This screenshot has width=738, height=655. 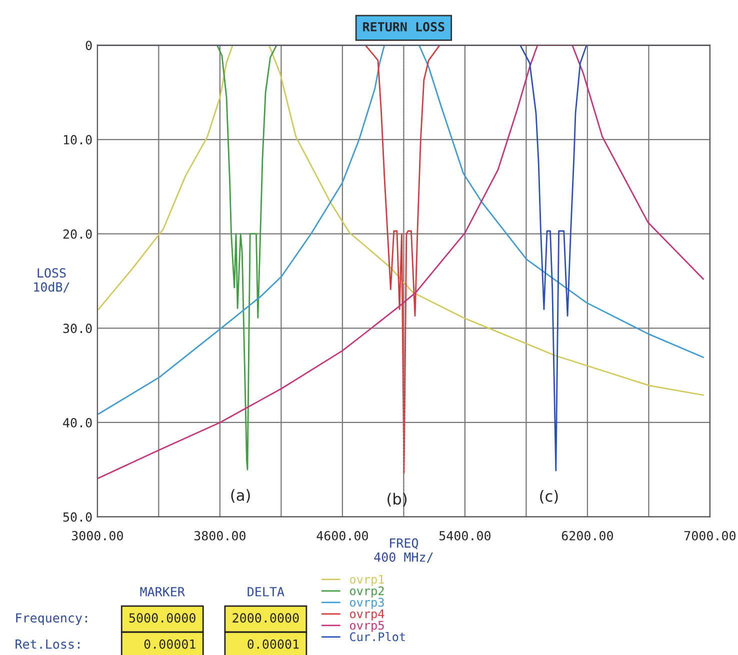 What do you see at coordinates (78, 139) in the screenshot?
I see `y-tick-label: 10.0` at bounding box center [78, 139].